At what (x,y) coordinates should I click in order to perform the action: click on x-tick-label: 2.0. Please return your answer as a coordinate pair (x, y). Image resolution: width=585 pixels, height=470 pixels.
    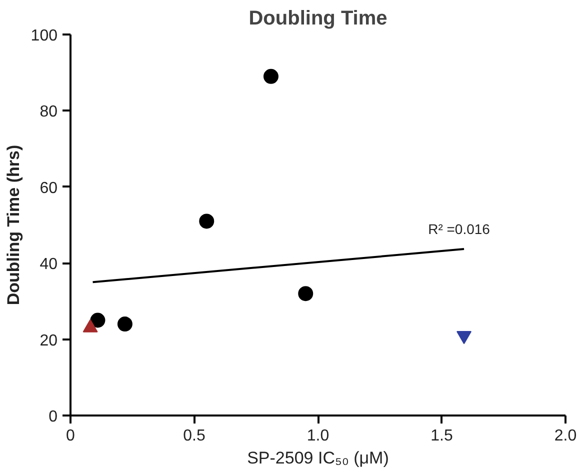
    Looking at the image, I should click on (565, 436).